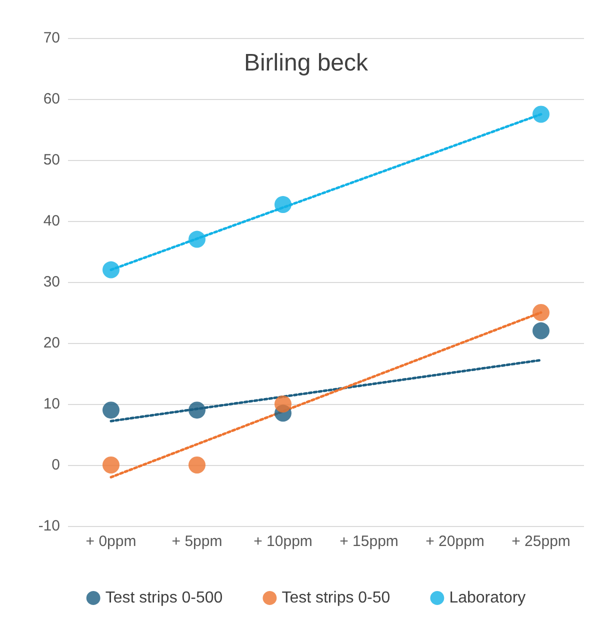  I want to click on x-tick-label: + 5ppm, so click(197, 541).